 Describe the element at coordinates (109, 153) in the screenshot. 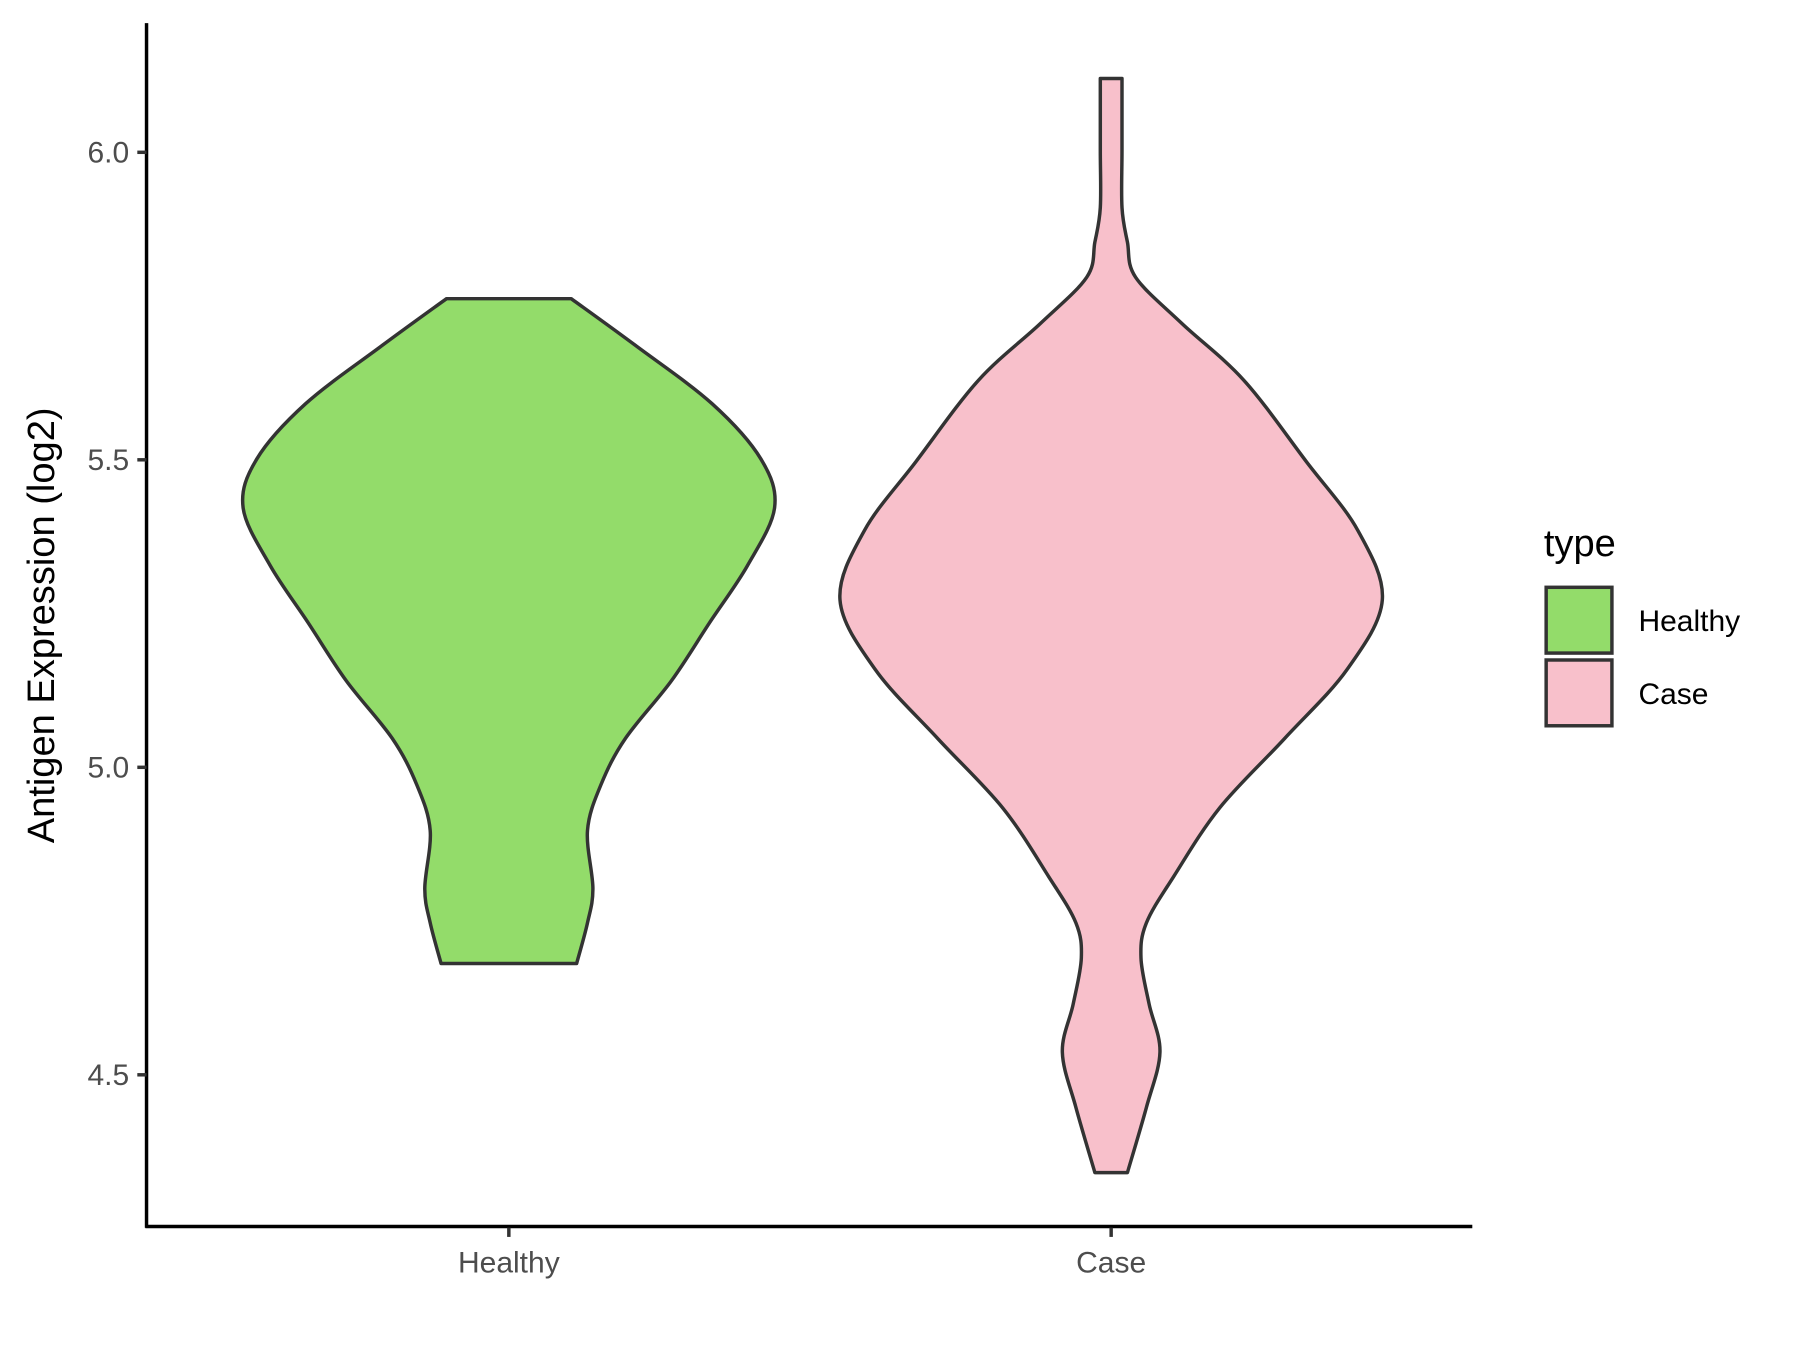

I see `y-tick-label: 6.0` at that location.